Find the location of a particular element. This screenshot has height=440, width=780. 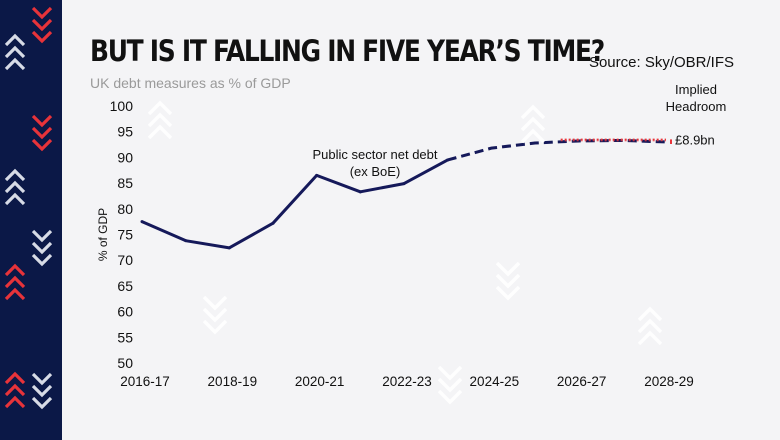

outturn-line is located at coordinates (295, 204).